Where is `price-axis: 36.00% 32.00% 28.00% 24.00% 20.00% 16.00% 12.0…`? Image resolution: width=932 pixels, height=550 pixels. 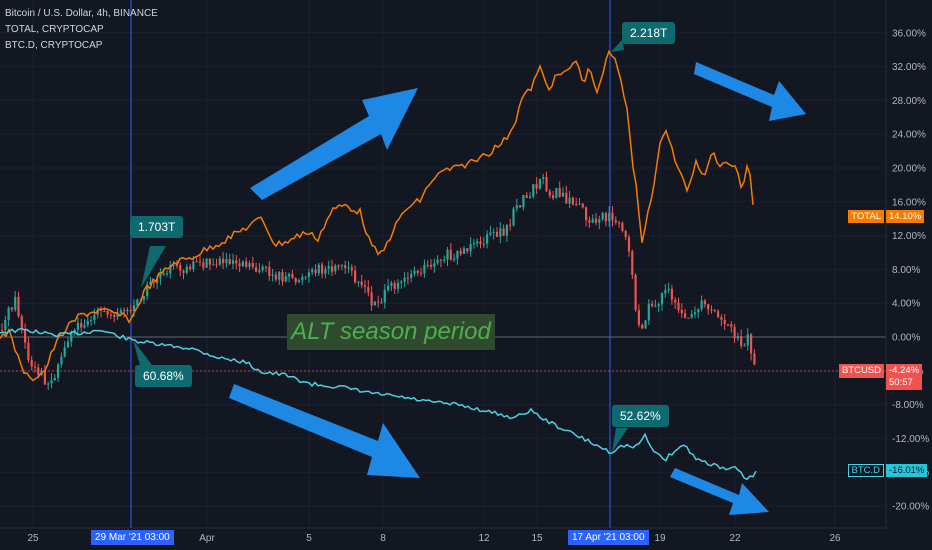 price-axis: 36.00% 32.00% 28.00% 24.00% 20.00% 16.00% 12.0… is located at coordinates (910, 270).